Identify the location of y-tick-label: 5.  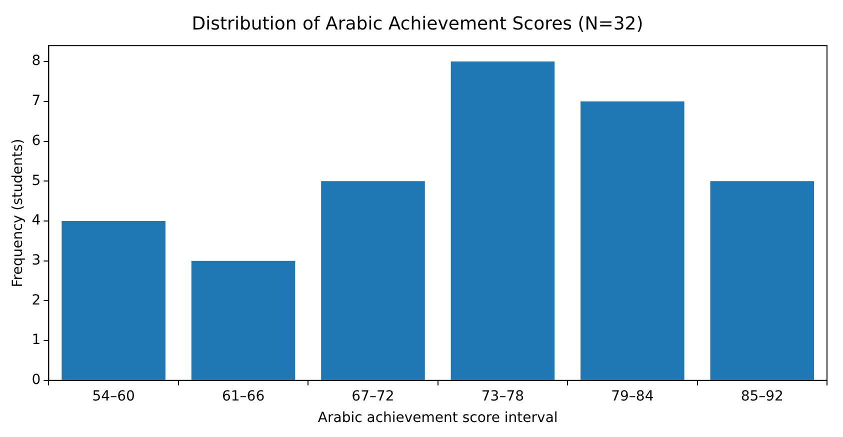
(36, 180).